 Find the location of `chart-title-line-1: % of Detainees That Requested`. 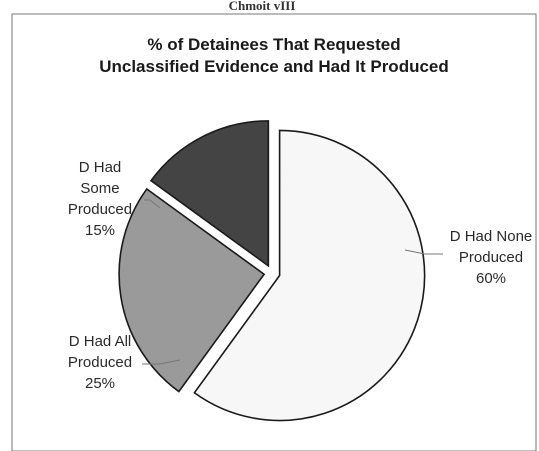

chart-title-line-1: % of Detainees That Requested is located at coordinates (273, 44).